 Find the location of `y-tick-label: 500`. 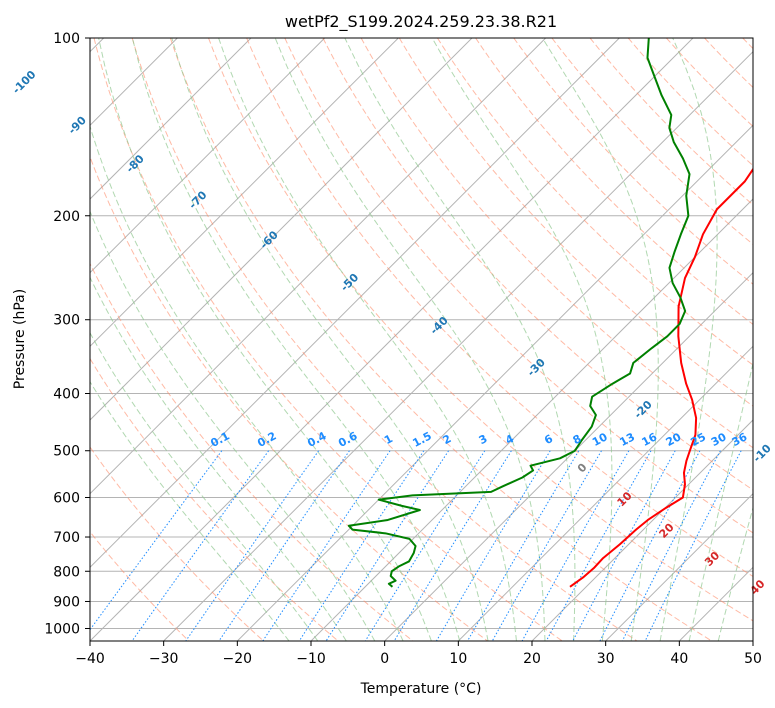

y-tick-label: 500 is located at coordinates (66, 452).